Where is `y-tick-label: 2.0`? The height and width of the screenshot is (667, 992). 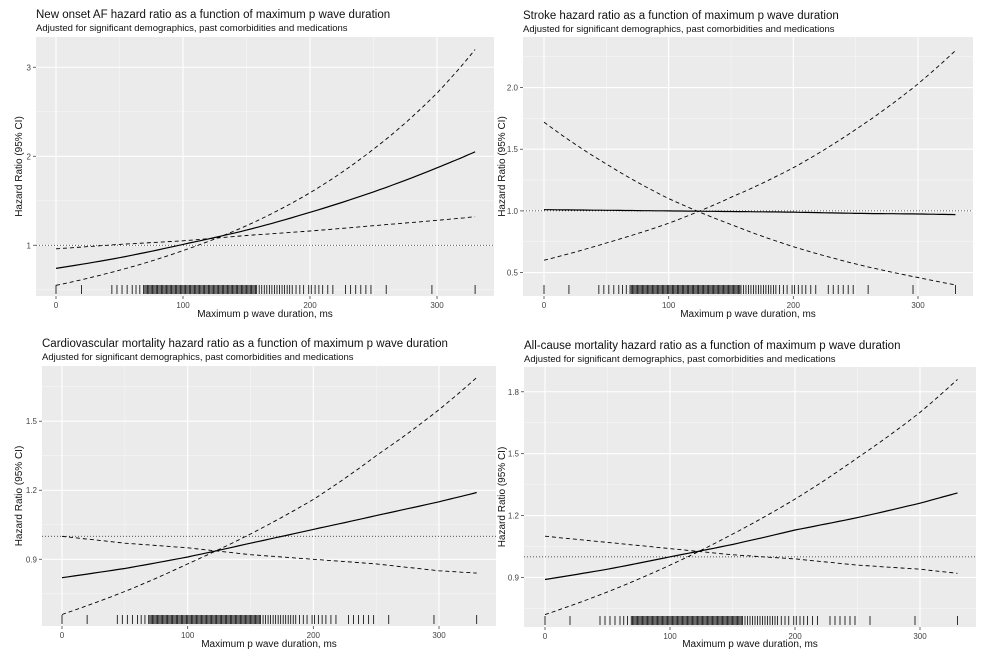 y-tick-label: 2.0 is located at coordinates (513, 88).